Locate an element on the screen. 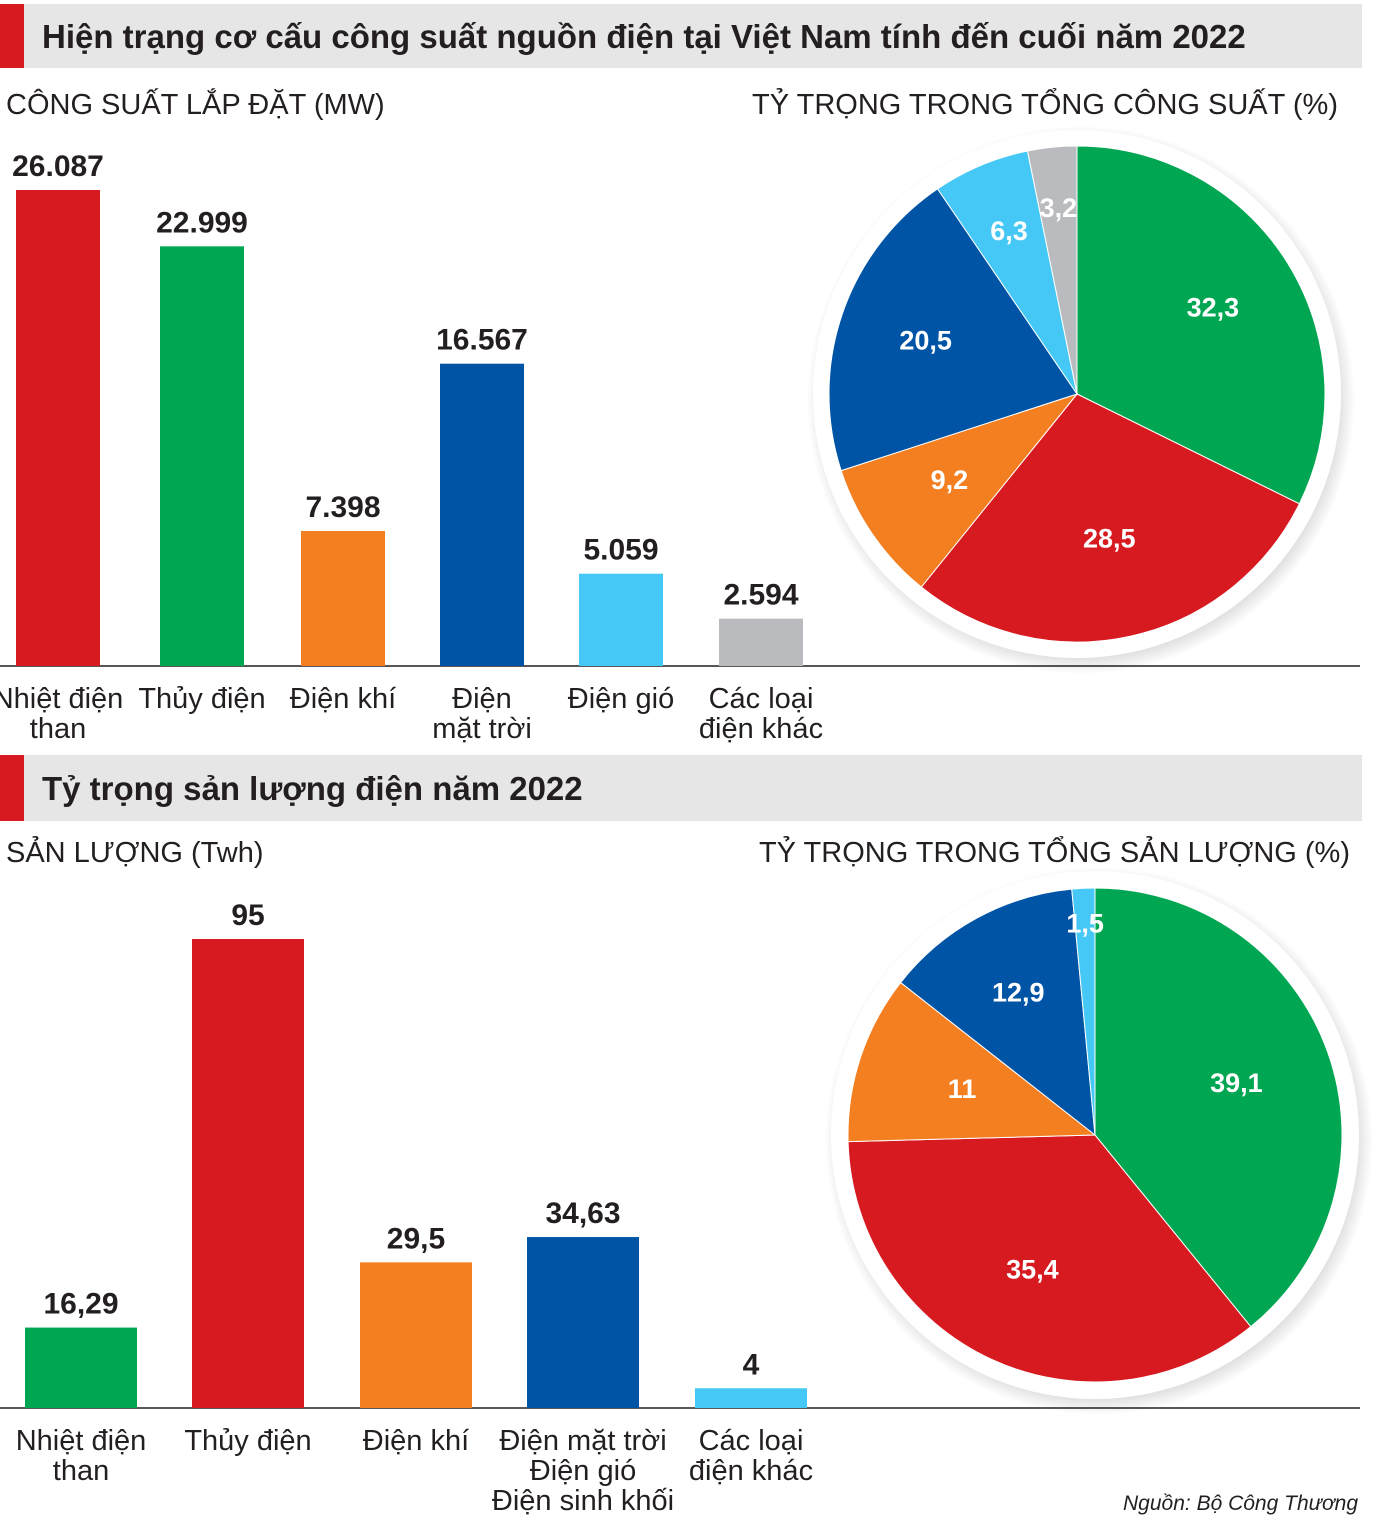 The height and width of the screenshot is (1536, 1383). bar-value-label: 95 is located at coordinates (247, 915).